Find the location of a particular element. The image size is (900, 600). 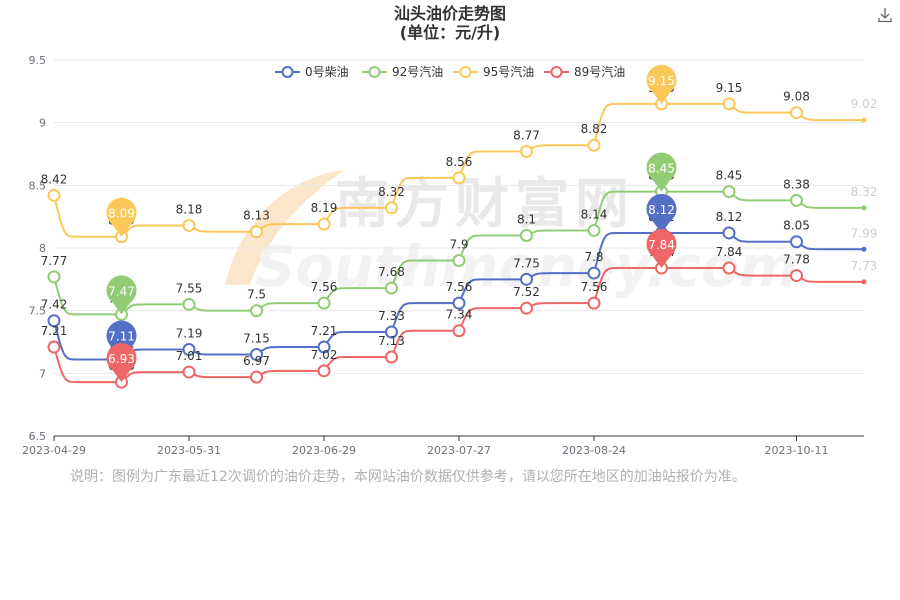

watermark-text-cn: 南方财富网 is located at coordinates (485, 203).